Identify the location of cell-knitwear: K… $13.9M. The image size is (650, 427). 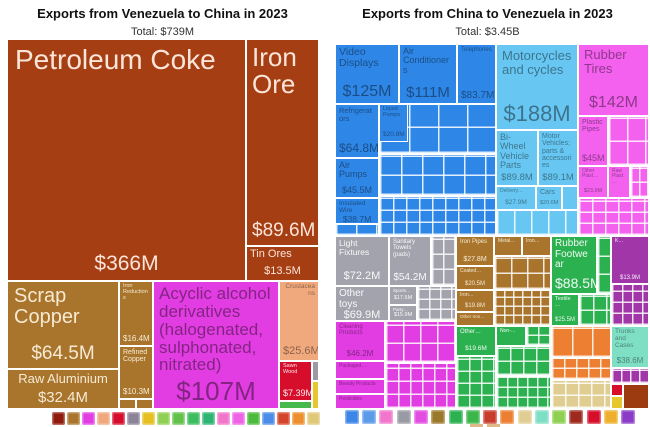
(630, 260).